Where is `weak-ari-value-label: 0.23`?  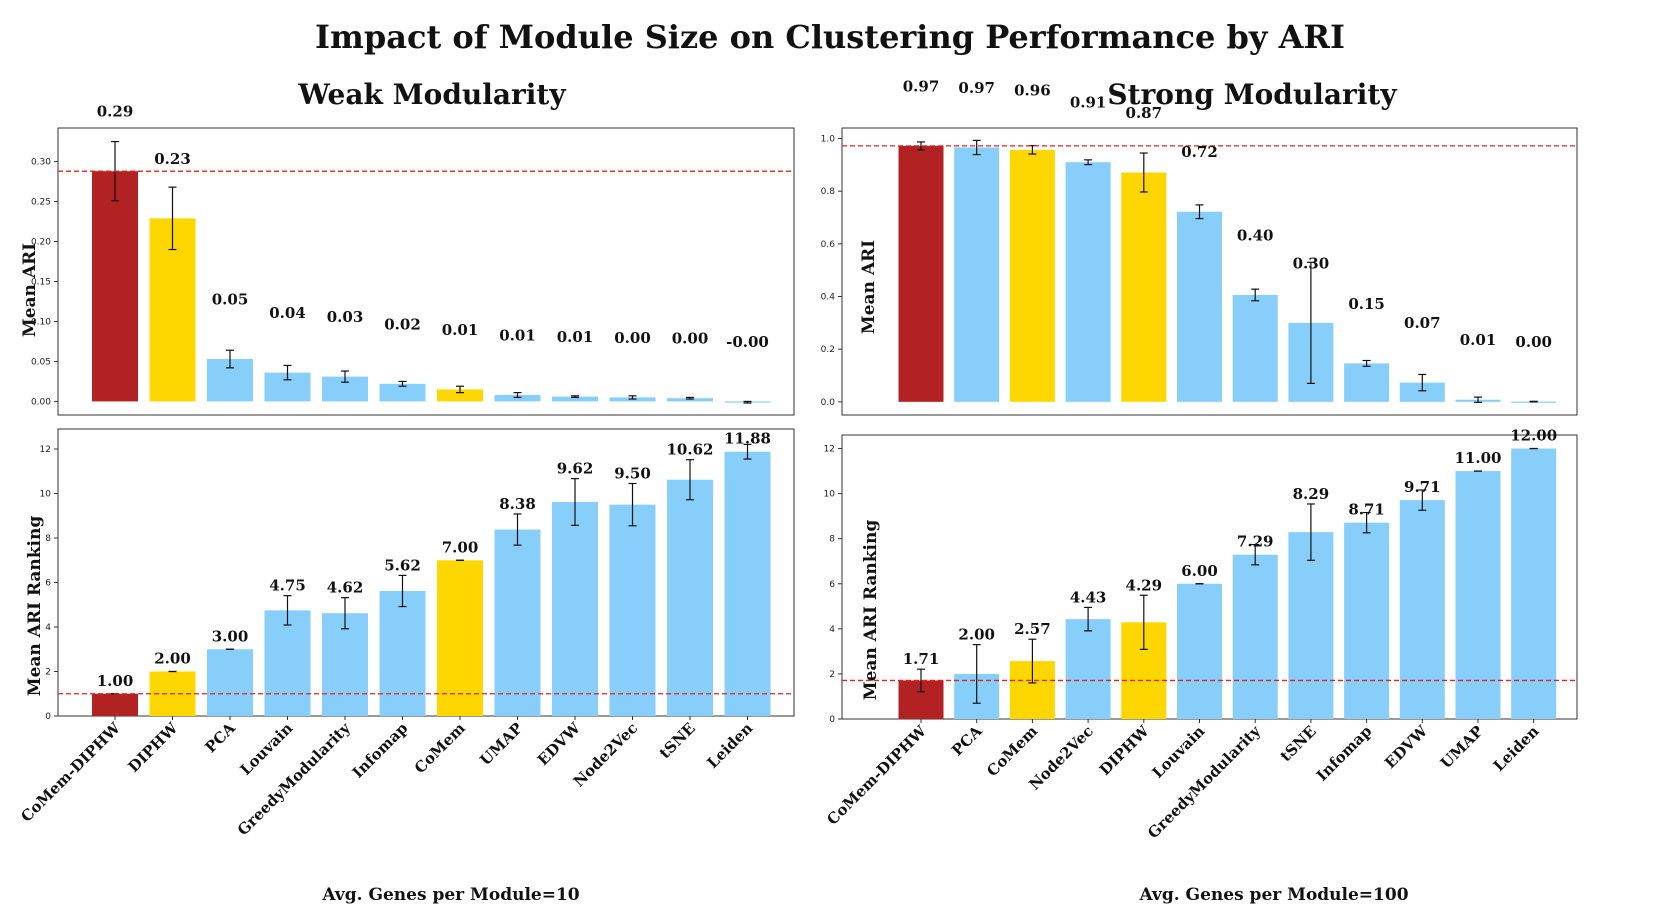 weak-ari-value-label: 0.23 is located at coordinates (172, 159).